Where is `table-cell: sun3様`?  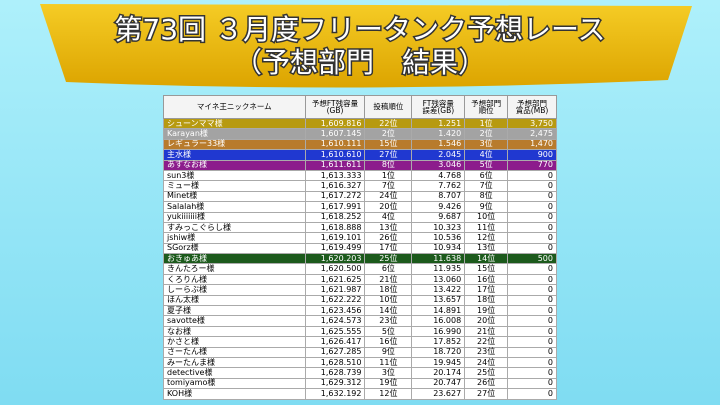
table-cell: sun3様 is located at coordinates (234, 175).